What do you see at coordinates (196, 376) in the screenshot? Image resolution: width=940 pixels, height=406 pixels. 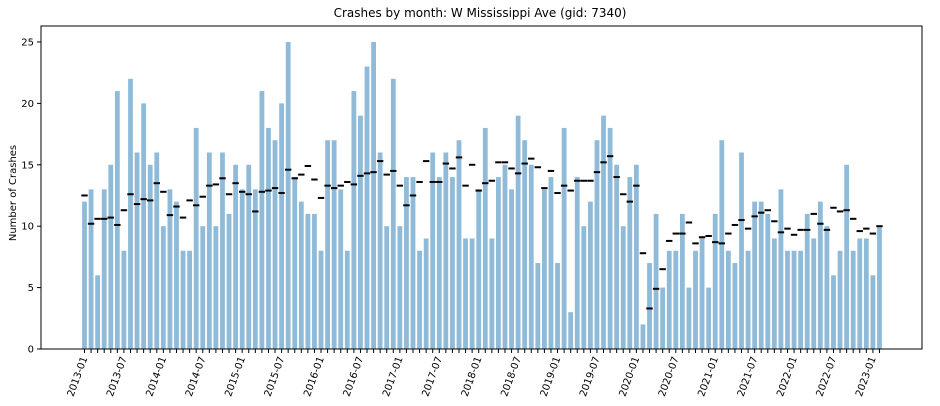 I see `x-tick-label: 2014-07` at bounding box center [196, 376].